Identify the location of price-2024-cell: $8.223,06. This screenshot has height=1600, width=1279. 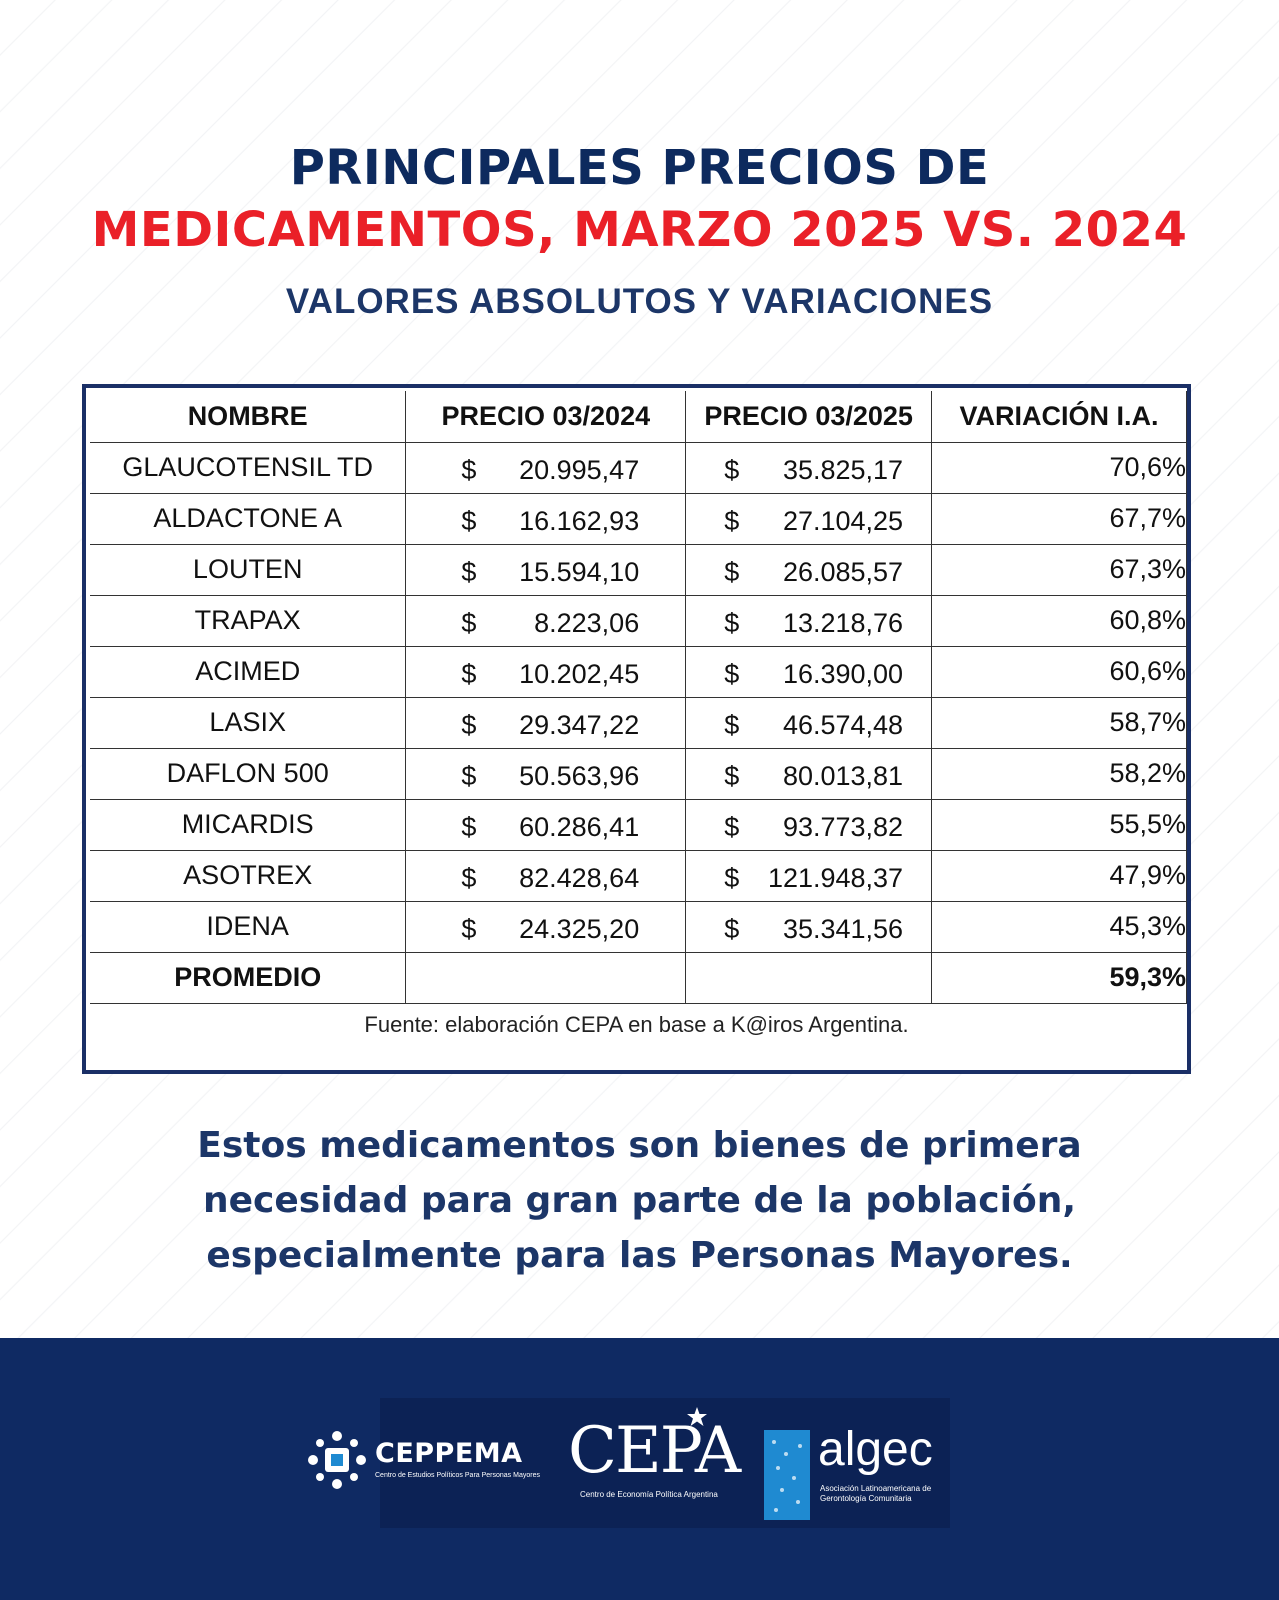
(546, 620).